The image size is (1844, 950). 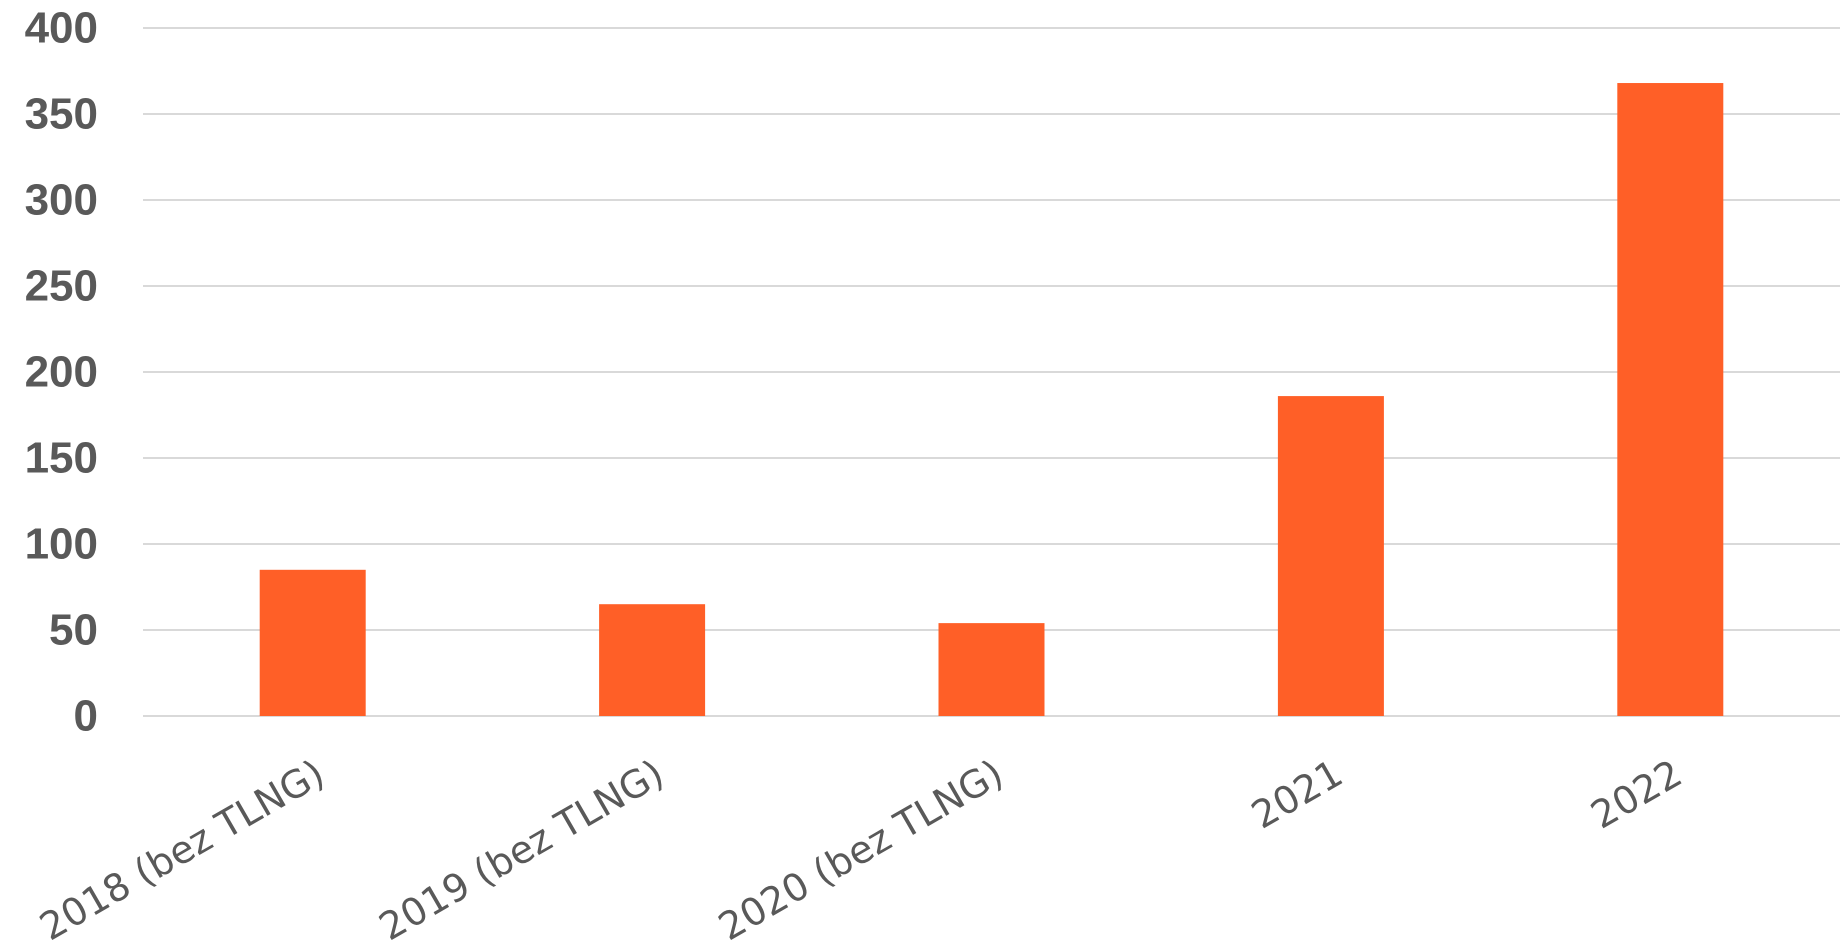 I want to click on y-tick-label: 0, so click(x=86, y=716).